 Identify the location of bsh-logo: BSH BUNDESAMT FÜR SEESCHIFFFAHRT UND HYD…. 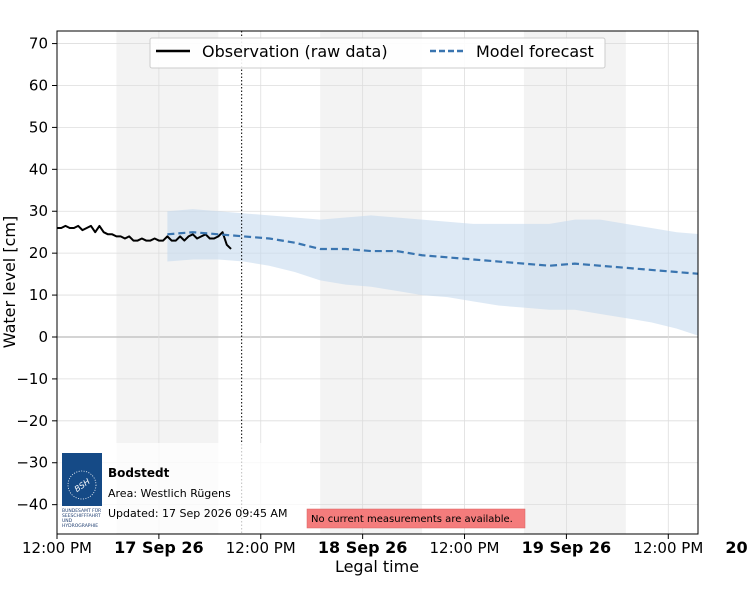
(82, 491).